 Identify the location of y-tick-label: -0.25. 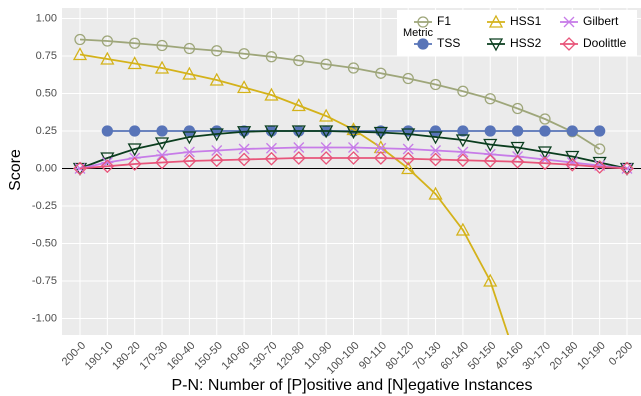
(44, 206).